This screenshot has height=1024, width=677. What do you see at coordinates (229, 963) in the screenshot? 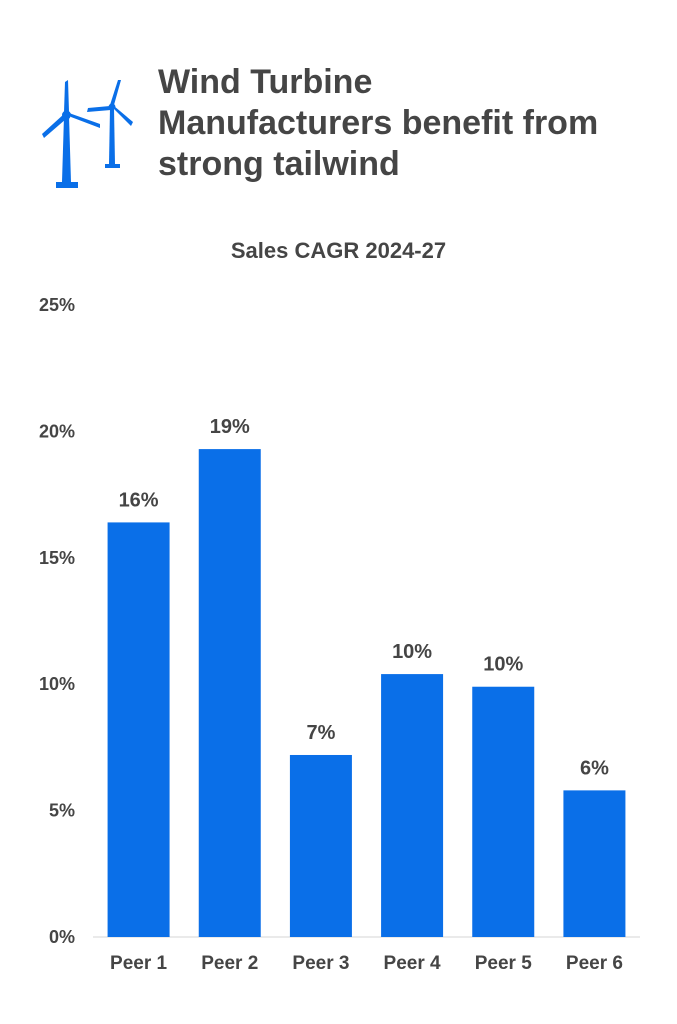
I see `x-tick-label: Peer 2` at bounding box center [229, 963].